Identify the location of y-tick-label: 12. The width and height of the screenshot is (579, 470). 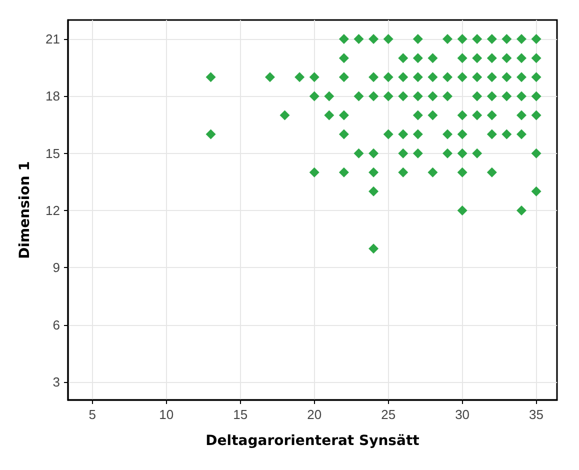
(53, 210).